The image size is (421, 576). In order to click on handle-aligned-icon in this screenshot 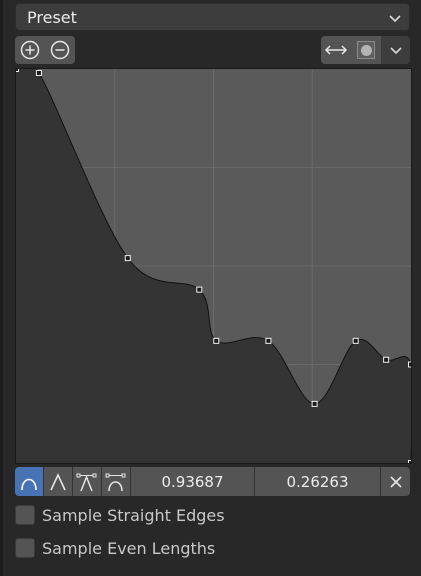, I will do `click(115, 482)`.